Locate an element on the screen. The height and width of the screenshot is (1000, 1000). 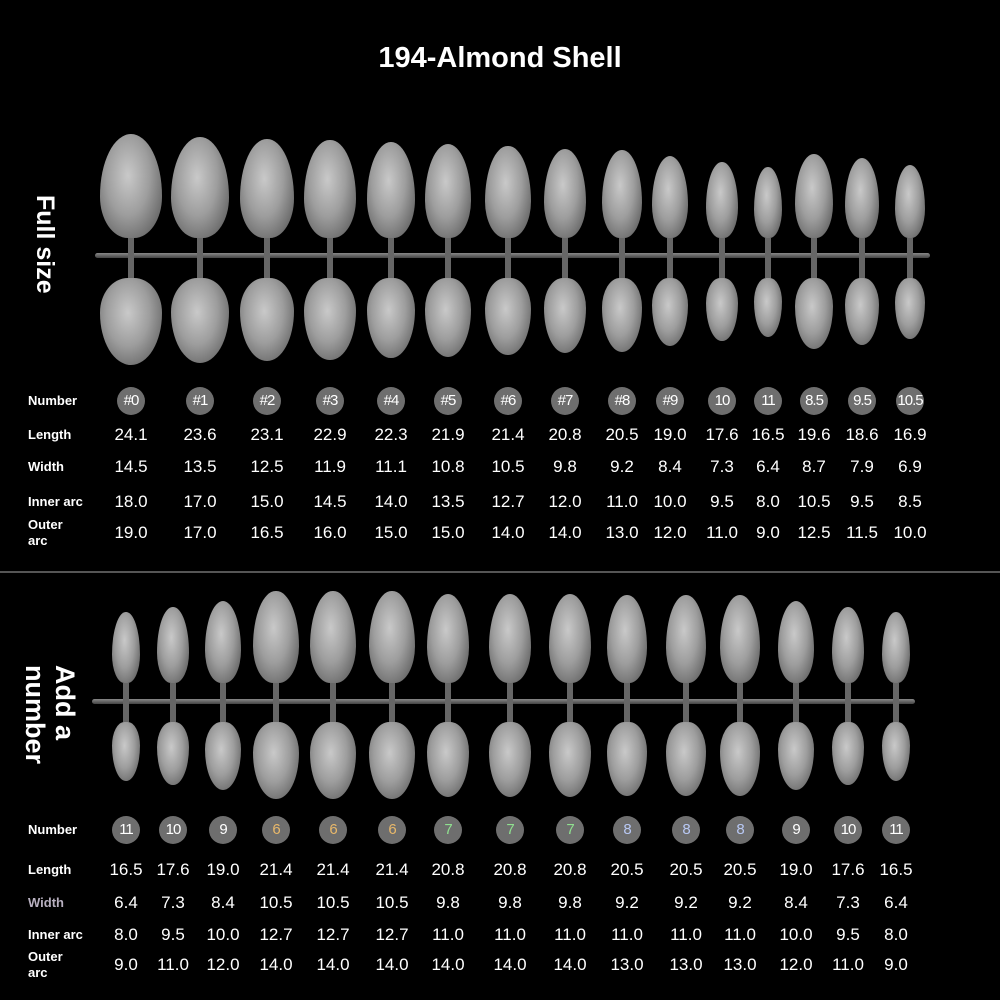
length-value: 23.6 is located at coordinates (200, 434).